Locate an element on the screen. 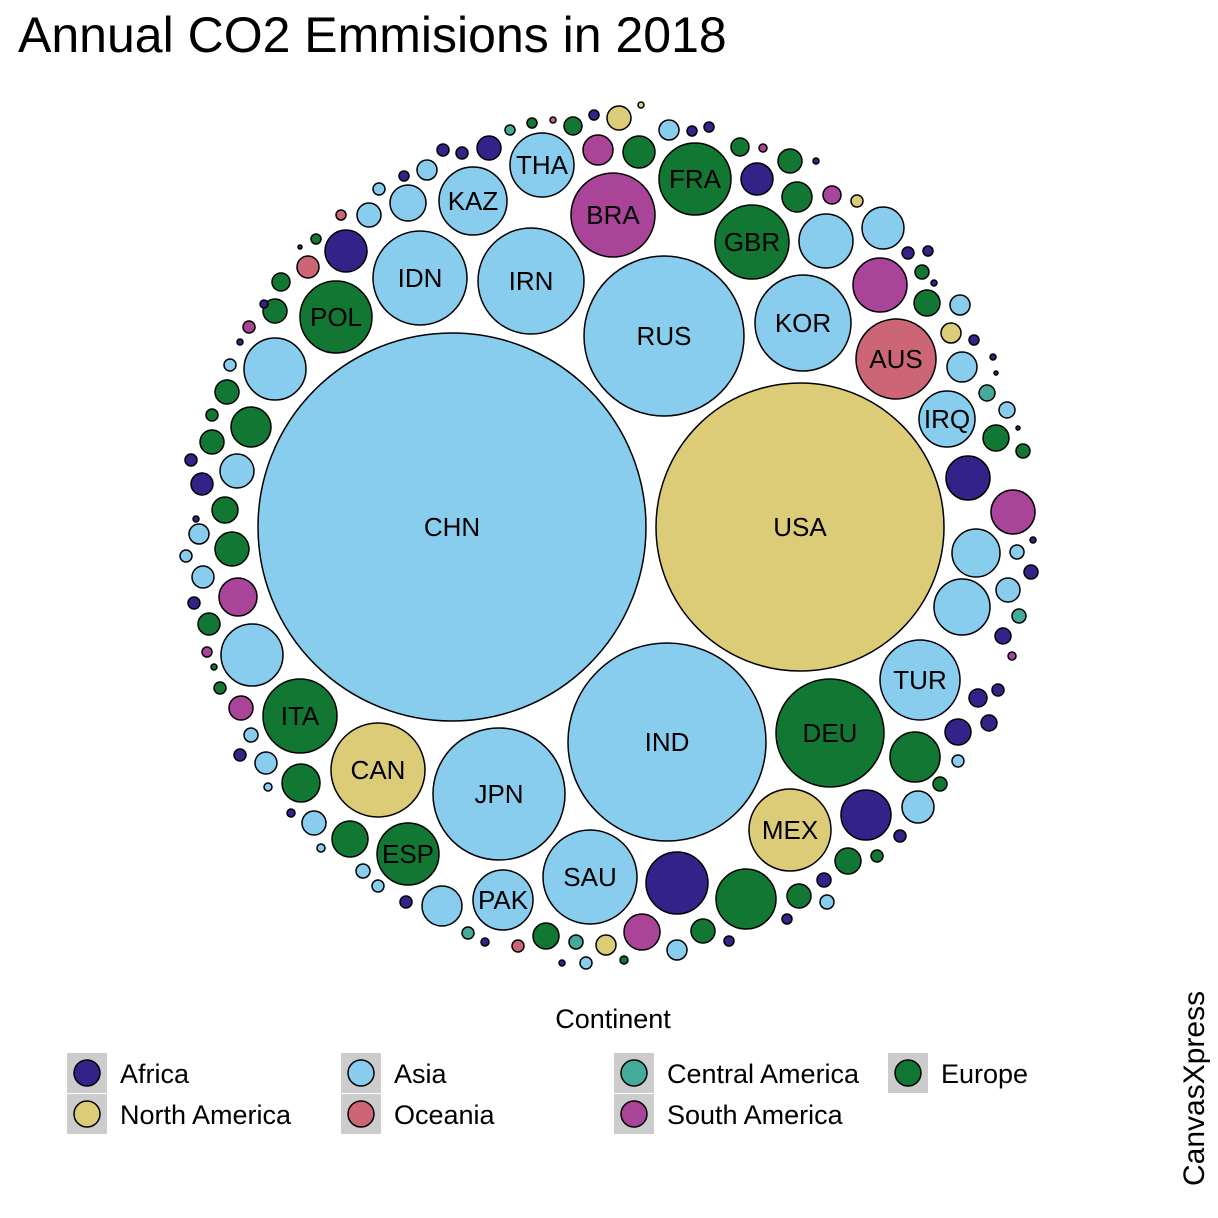 This screenshot has height=1218, width=1218. legend-item-north-america: North America is located at coordinates (179, 1114).